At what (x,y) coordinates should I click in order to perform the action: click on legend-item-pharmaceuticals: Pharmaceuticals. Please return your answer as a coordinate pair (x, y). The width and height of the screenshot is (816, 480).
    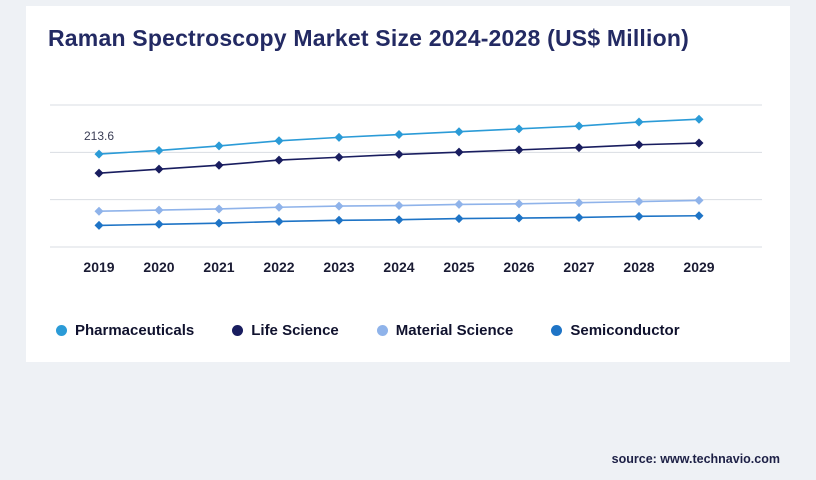
    Looking at the image, I should click on (125, 330).